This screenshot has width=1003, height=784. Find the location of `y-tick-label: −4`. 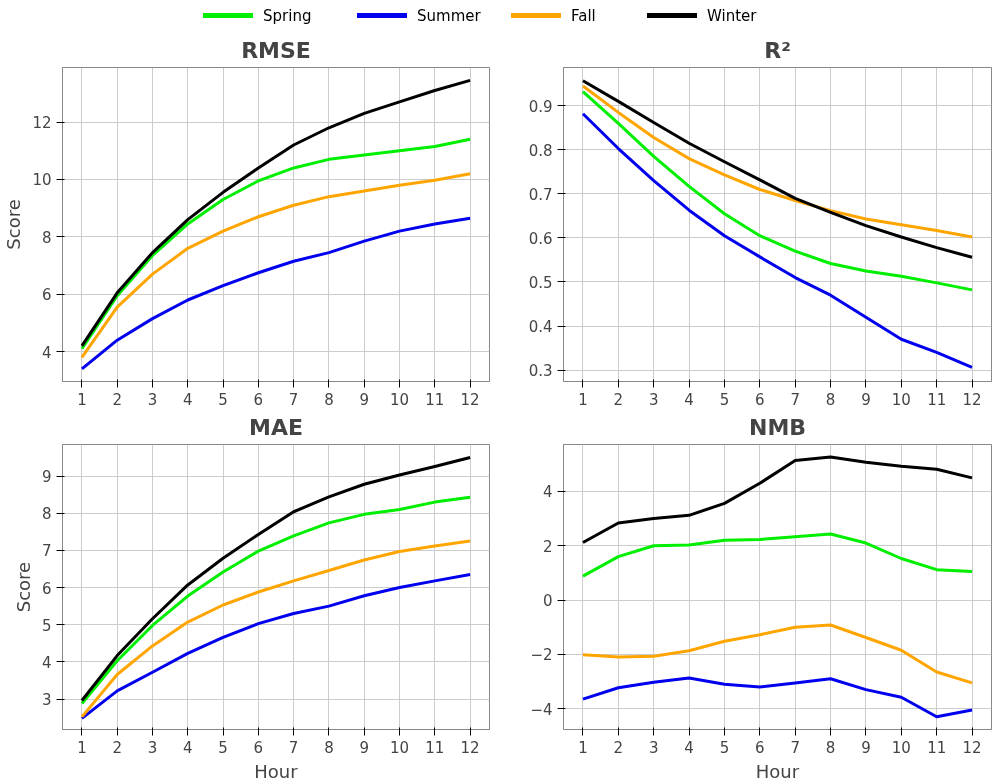

y-tick-label: −4 is located at coordinates (541, 709).